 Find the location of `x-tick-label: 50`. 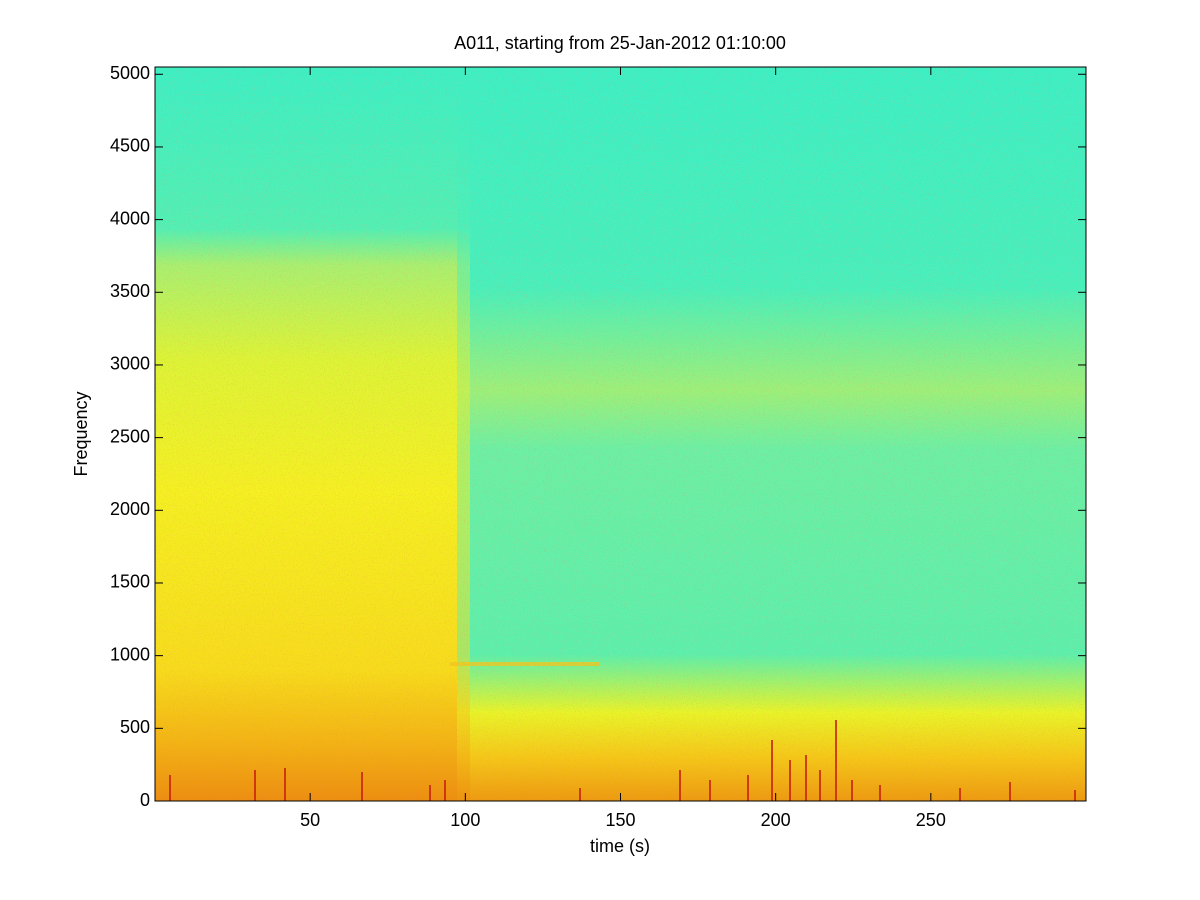

x-tick-label: 50 is located at coordinates (310, 820).